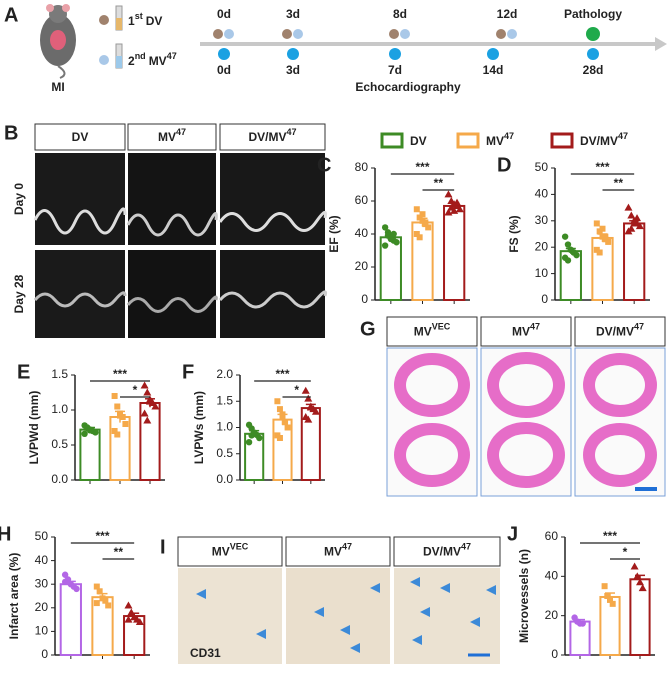 Image resolution: width=669 pixels, height=679 pixels. I want to click on legend-swatch, so click(468, 140).